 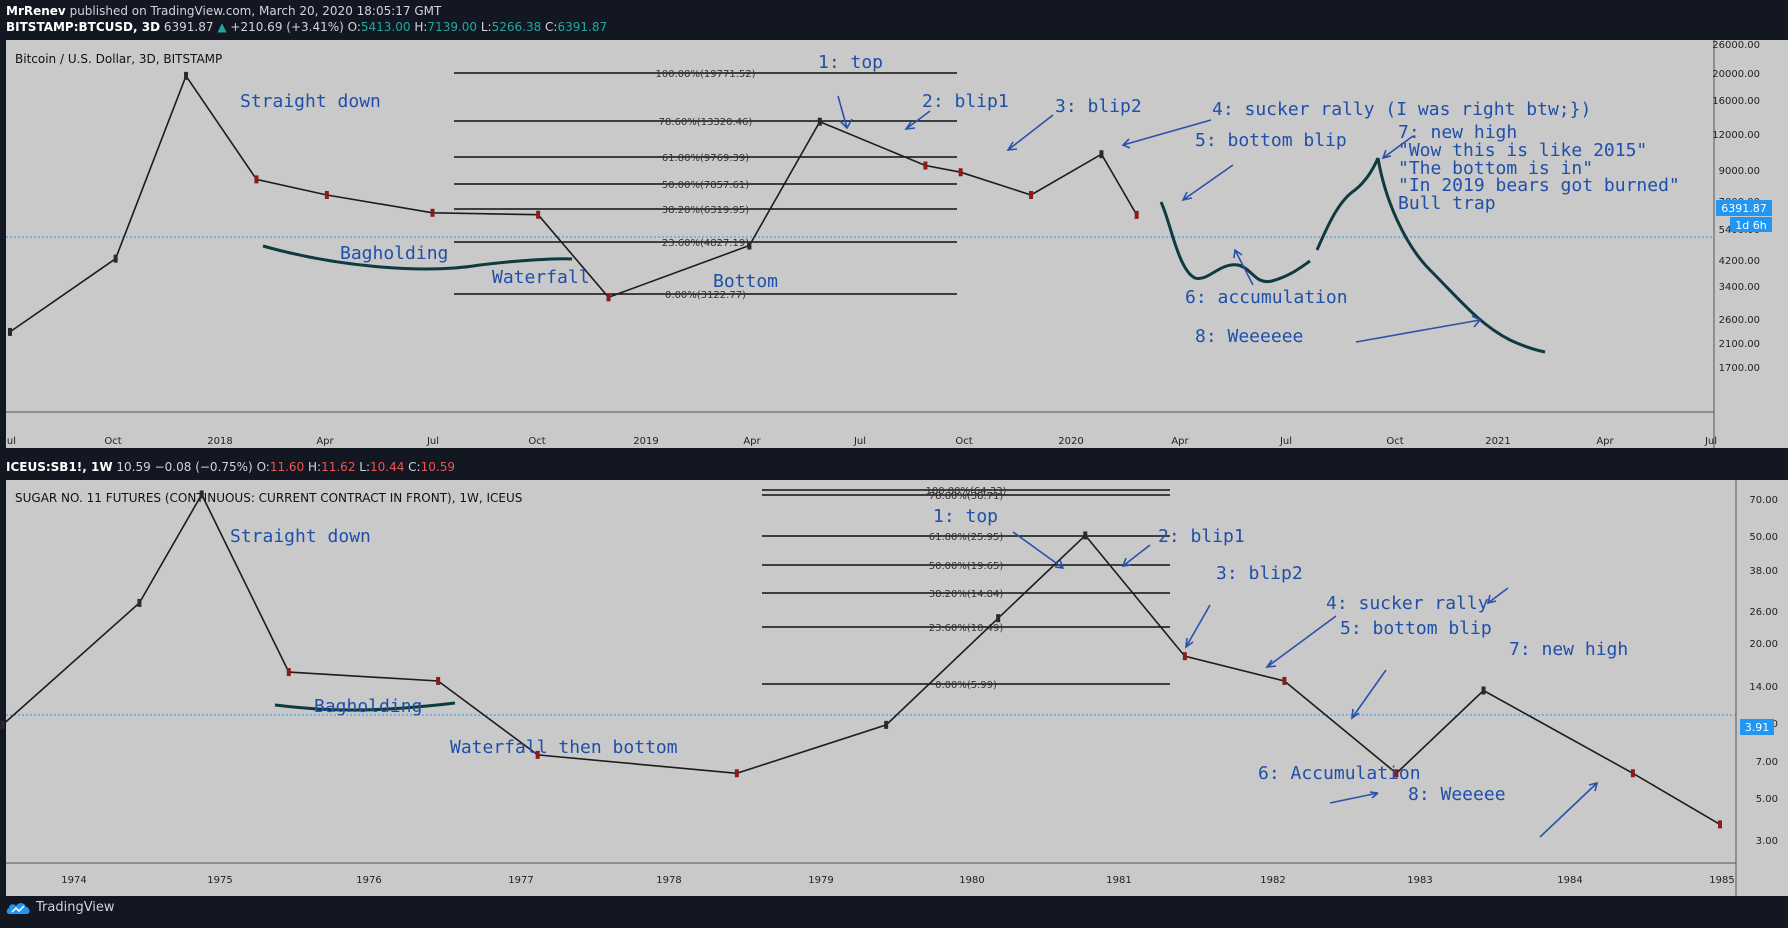 What do you see at coordinates (1763, 537) in the screenshot?
I see `y-tick-label: 50.00` at bounding box center [1763, 537].